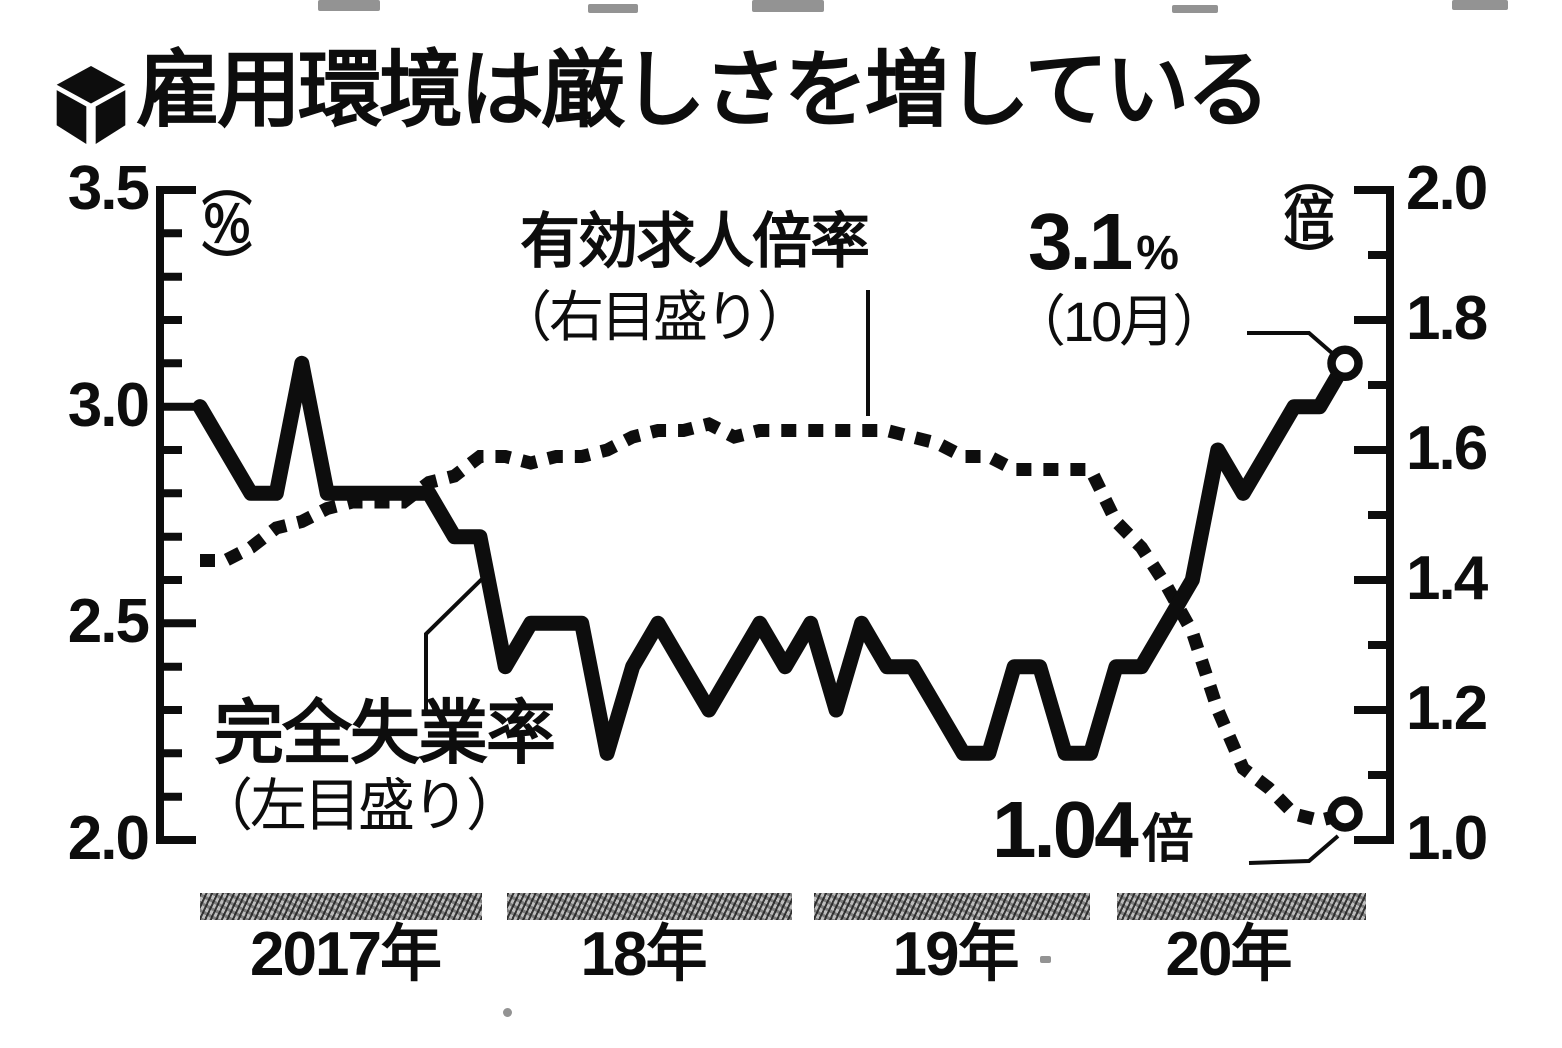 Image resolution: width=1562 pixels, height=1048 pixels. What do you see at coordinates (703, 90) in the screenshot?
I see `page-title: 雇用環境は厳しさを増している` at bounding box center [703, 90].